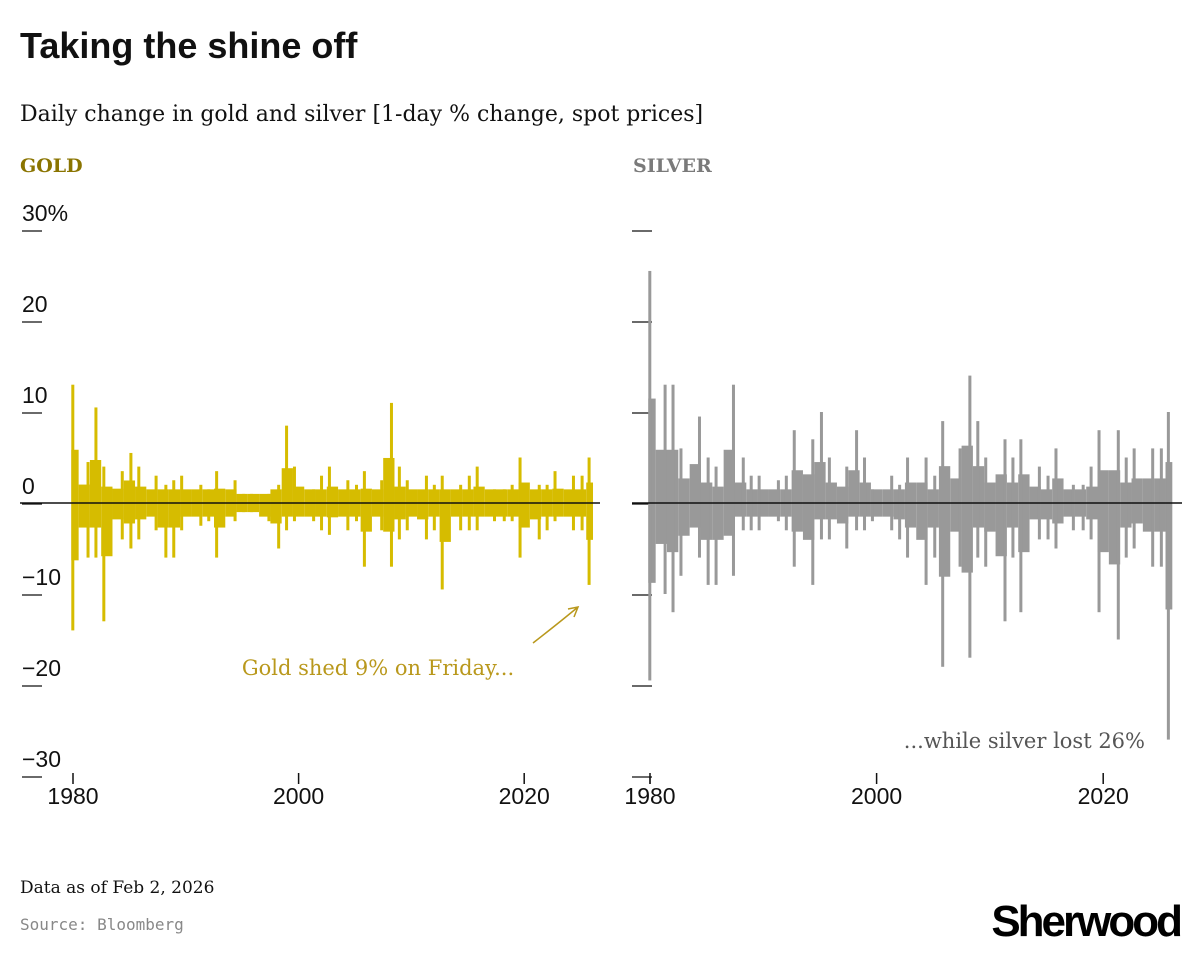  Describe the element at coordinates (51, 166) in the screenshot. I see `gold-panel-label: GOLD` at that location.